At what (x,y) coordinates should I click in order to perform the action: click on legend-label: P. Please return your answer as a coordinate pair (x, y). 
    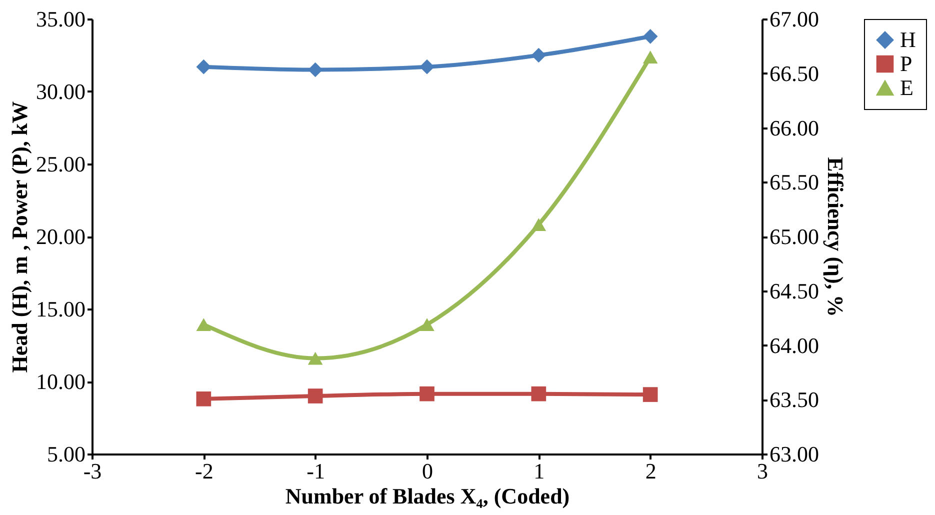
    Looking at the image, I should click on (906, 63).